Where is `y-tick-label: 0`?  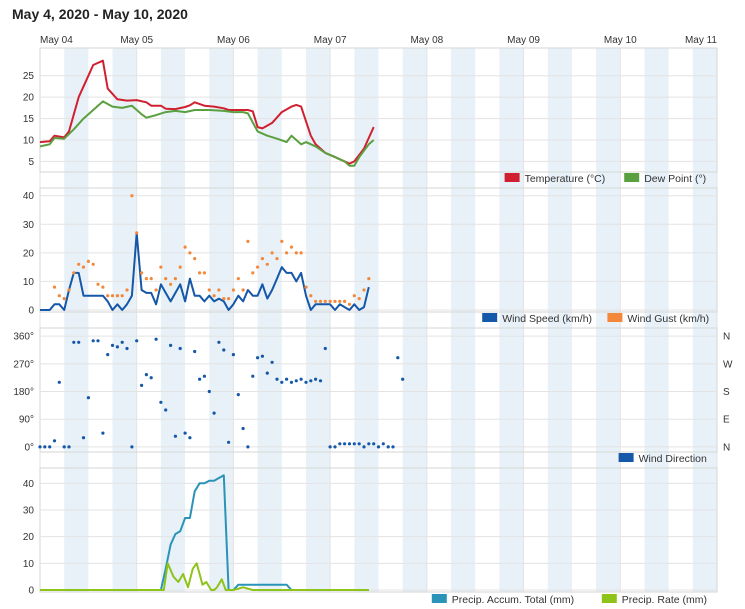
y-tick-label: 0 is located at coordinates (31, 591).